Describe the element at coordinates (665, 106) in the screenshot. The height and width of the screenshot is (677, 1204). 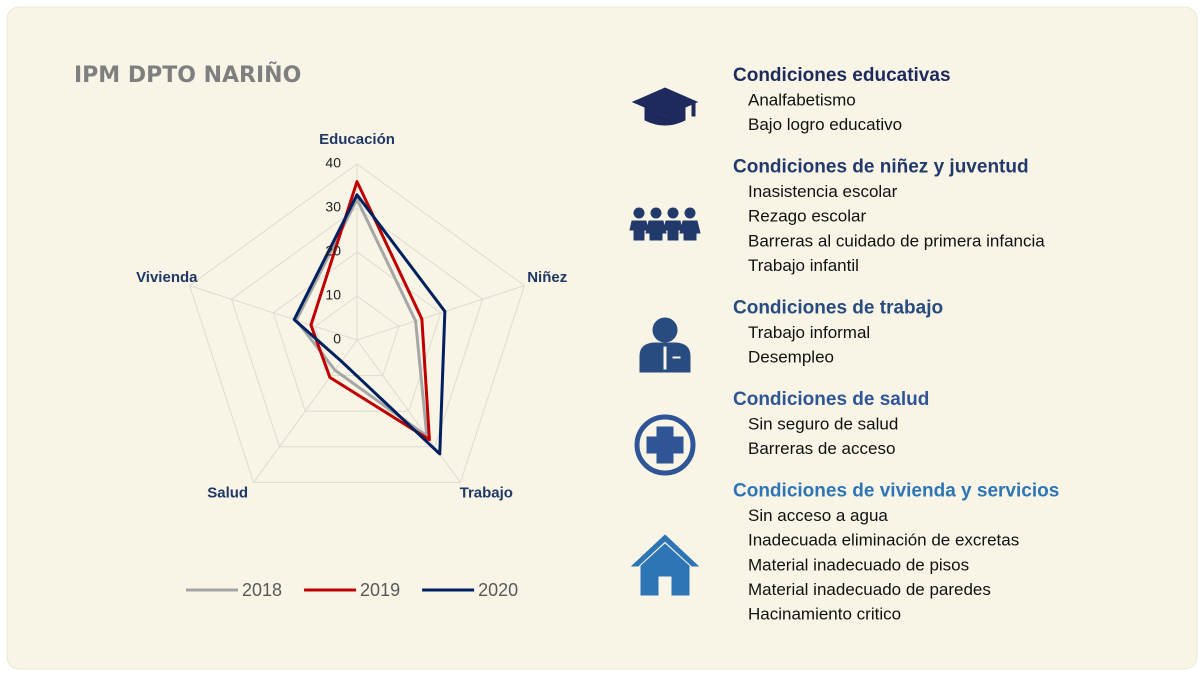
I see `icon-education` at that location.